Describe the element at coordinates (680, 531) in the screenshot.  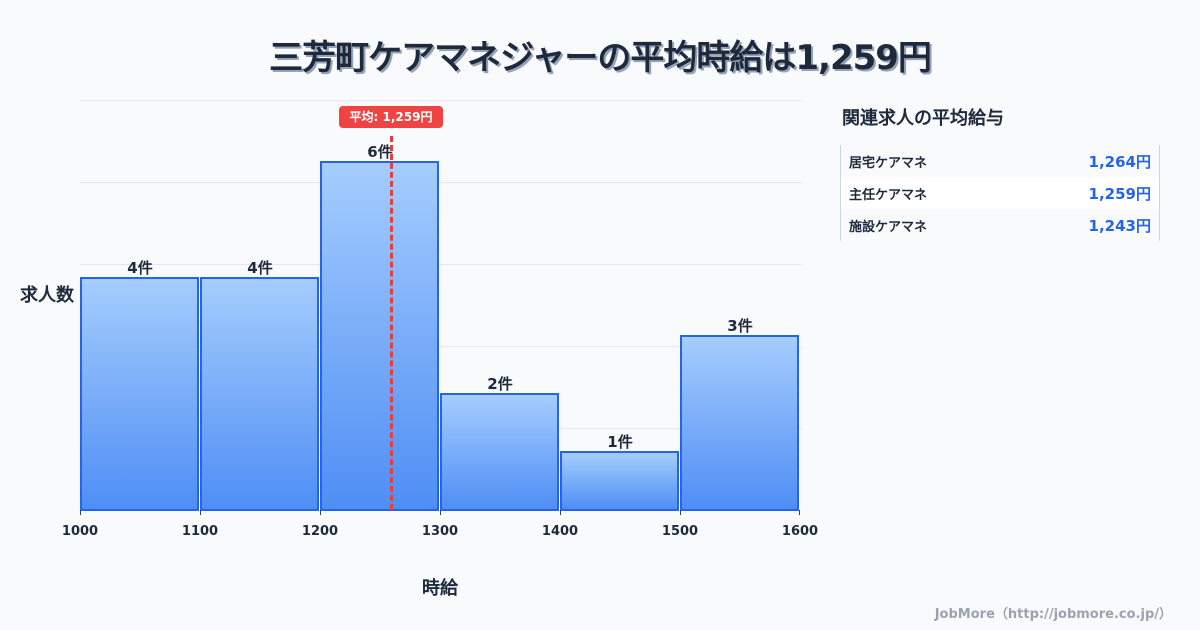
I see `x-tick-label: 1500` at that location.